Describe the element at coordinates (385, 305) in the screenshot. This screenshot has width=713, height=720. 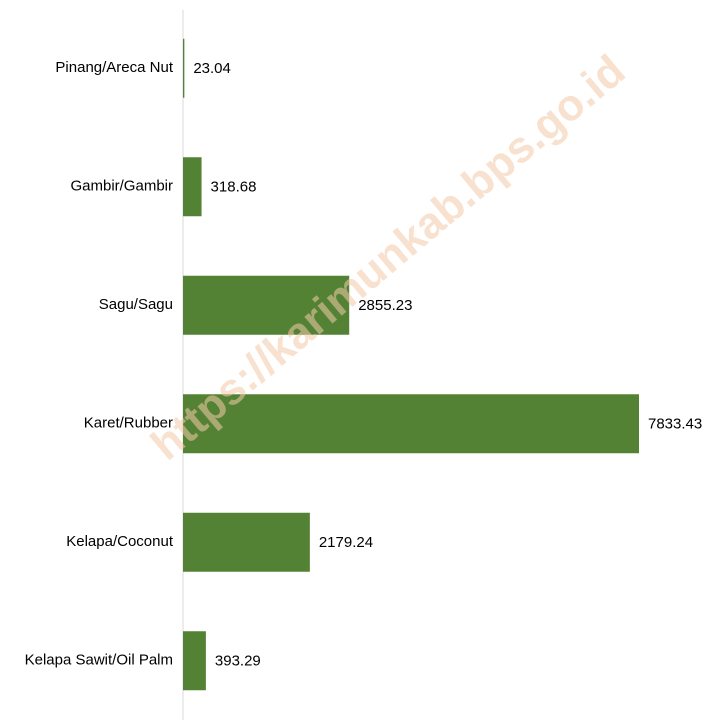
I see `value-label: 2855.23` at that location.